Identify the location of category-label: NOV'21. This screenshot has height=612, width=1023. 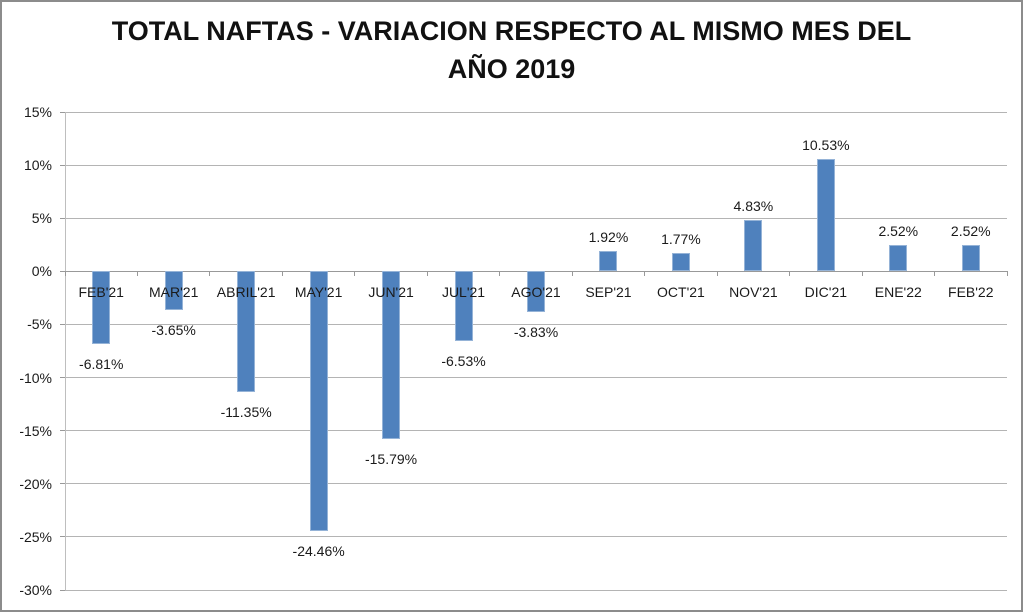
(753, 292).